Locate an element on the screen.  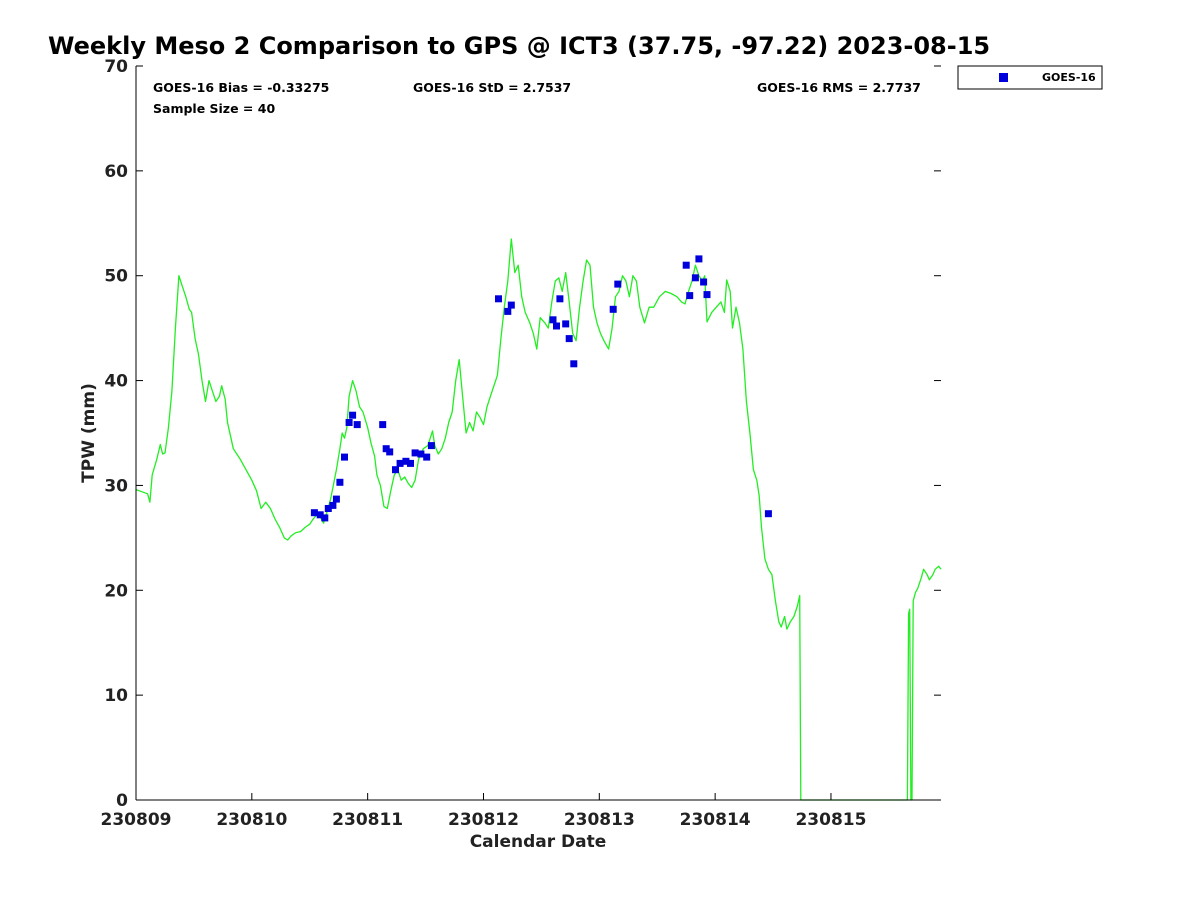
legend-marker-icon is located at coordinates (1003, 77).